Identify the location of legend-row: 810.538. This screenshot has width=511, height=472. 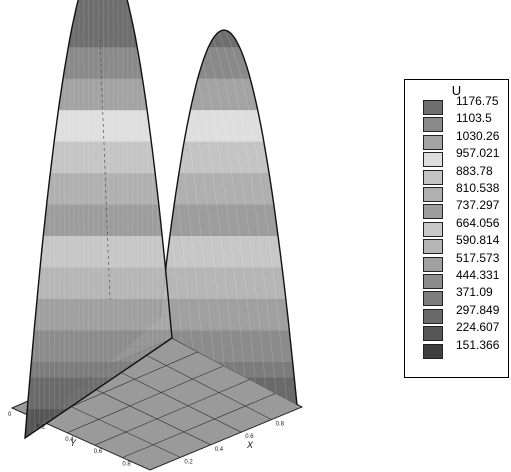
(456, 191).